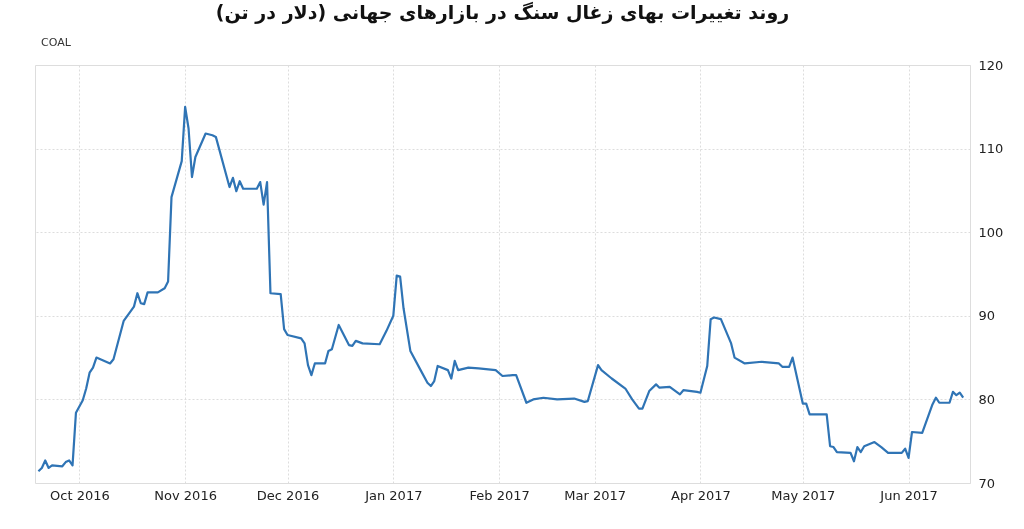 The width and height of the screenshot is (1024, 529). Describe the element at coordinates (80, 495) in the screenshot. I see `x-tick-label: Oct 2016` at that location.